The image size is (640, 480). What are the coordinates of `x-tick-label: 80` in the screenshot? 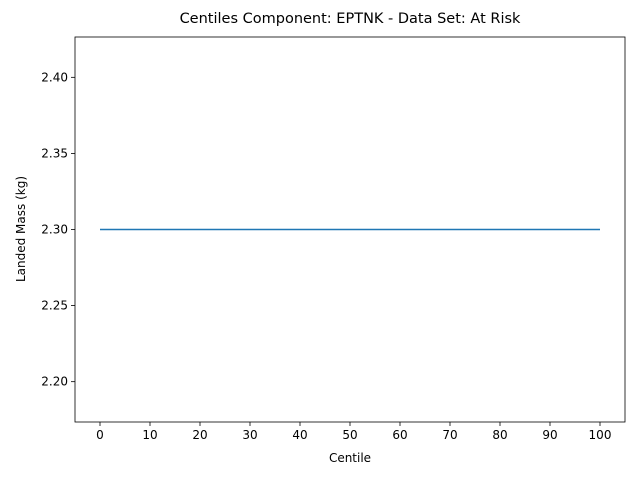 It's located at (499, 435).